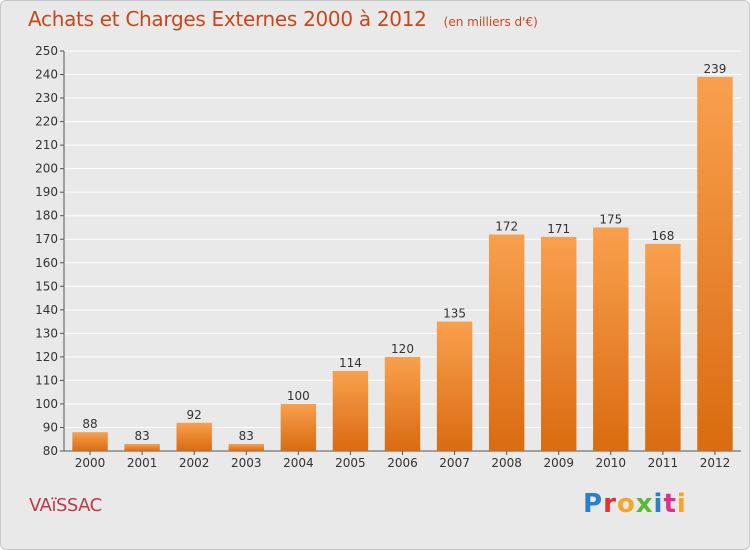 The image size is (750, 550). Describe the element at coordinates (50, 427) in the screenshot. I see `y-tick-label: 90` at that location.